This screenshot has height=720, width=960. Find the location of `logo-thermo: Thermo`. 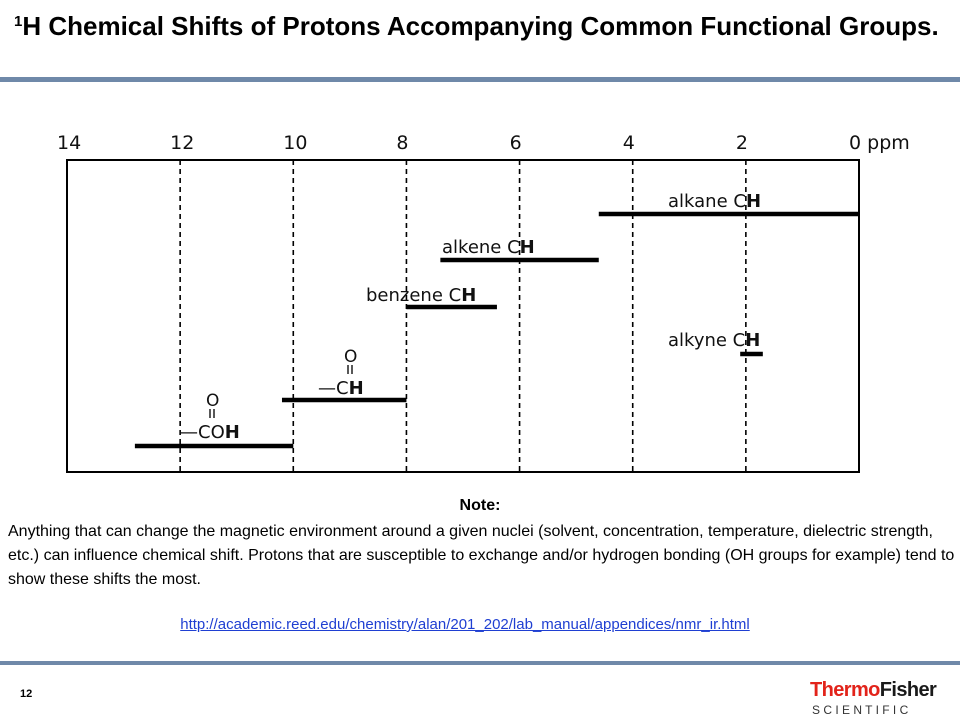

logo-thermo: Thermo is located at coordinates (845, 690).